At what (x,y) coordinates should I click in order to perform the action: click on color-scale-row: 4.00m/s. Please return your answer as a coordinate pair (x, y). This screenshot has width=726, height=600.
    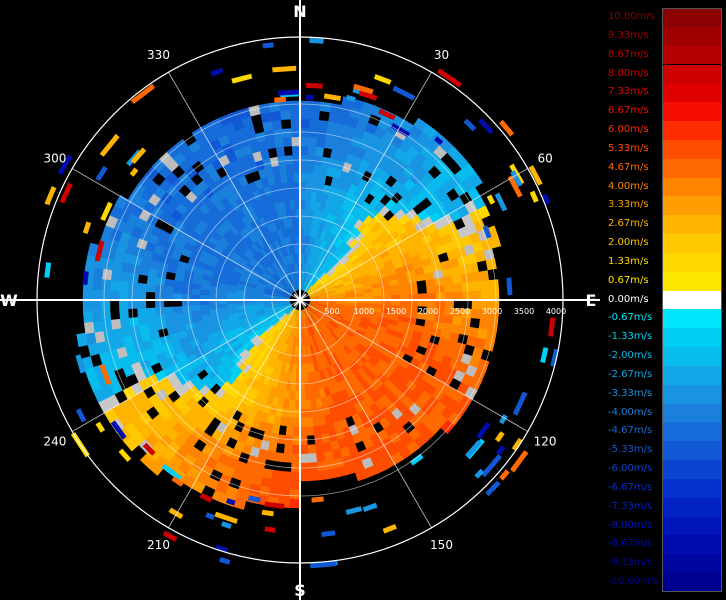
    Looking at the image, I should click on (666, 187).